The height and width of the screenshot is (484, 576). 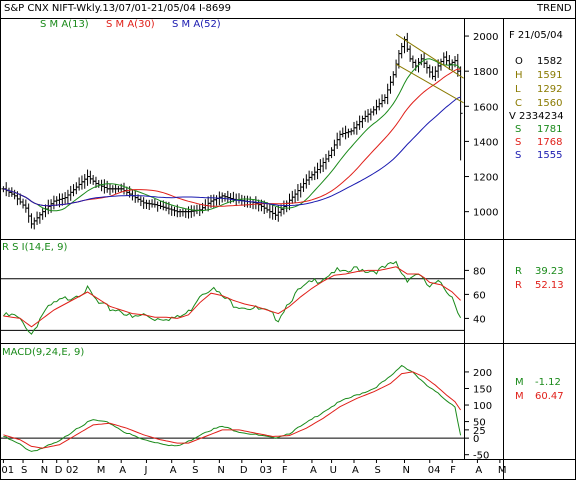 I want to click on x-tick-label: 03, so click(x=265, y=470).